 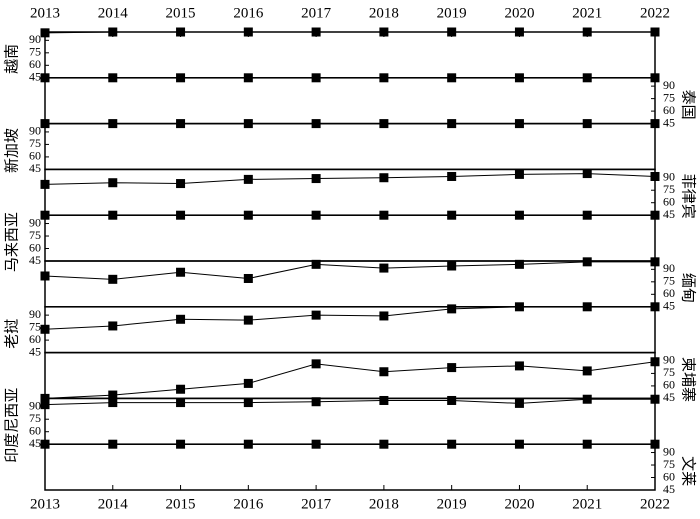 I want to click on x-tick-label-top: 2022, so click(x=655, y=13).